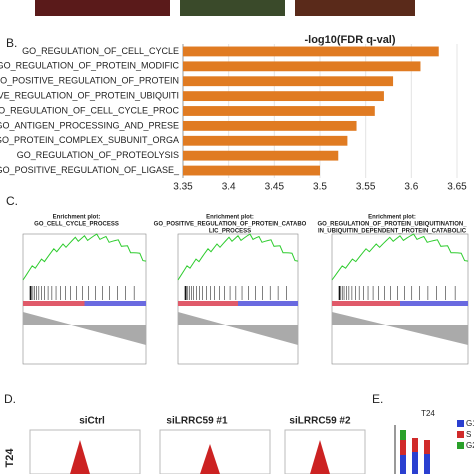 Image resolution: width=474 pixels, height=474 pixels. Describe the element at coordinates (89, 140) in the screenshot. I see `y-tick-label: GO_PROTEIN_COMPLEX_SUBUNIT_ORGA` at that location.